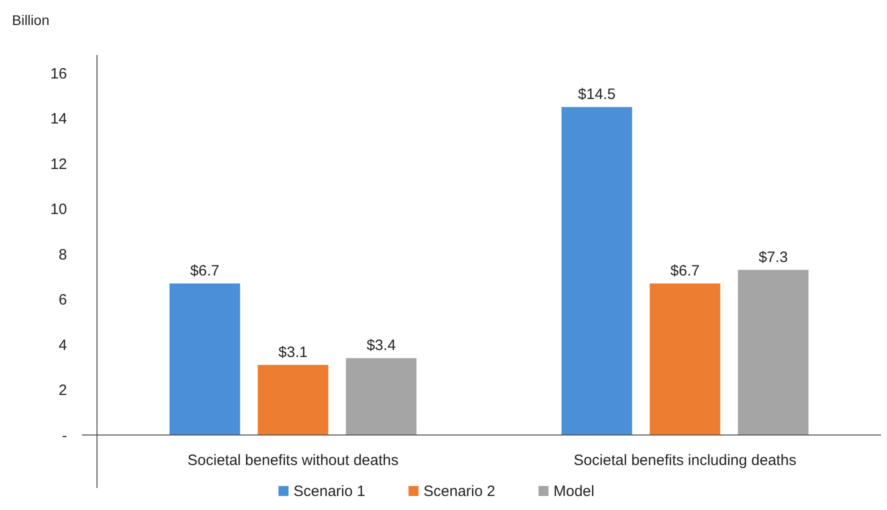 The image size is (887, 510). I want to click on y-axis-title: Billion, so click(31, 20).